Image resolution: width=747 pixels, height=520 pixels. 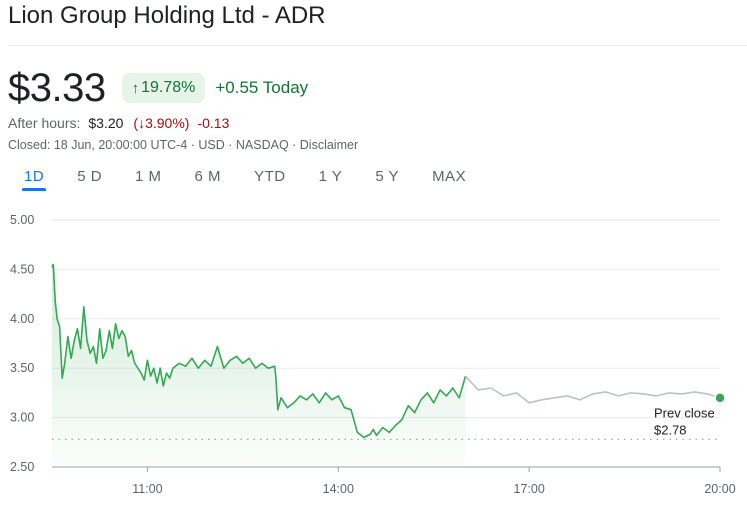 What do you see at coordinates (592, 389) in the screenshot?
I see `after-hours-line` at bounding box center [592, 389].